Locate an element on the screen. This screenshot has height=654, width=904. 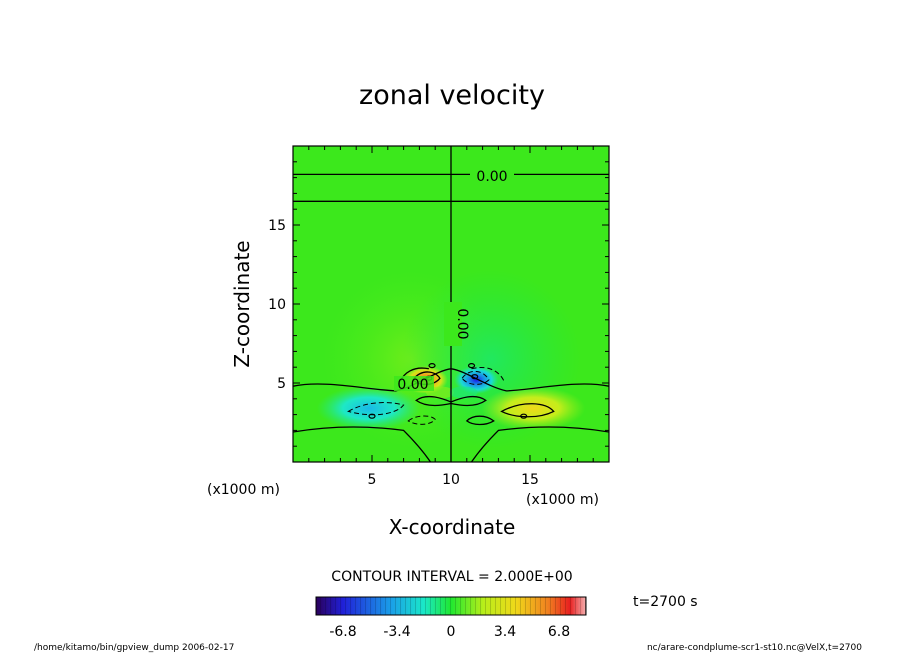
colorbar-tick-labels: -6.8 -3.4 0 3.4 6.8 is located at coordinates (449, 632).